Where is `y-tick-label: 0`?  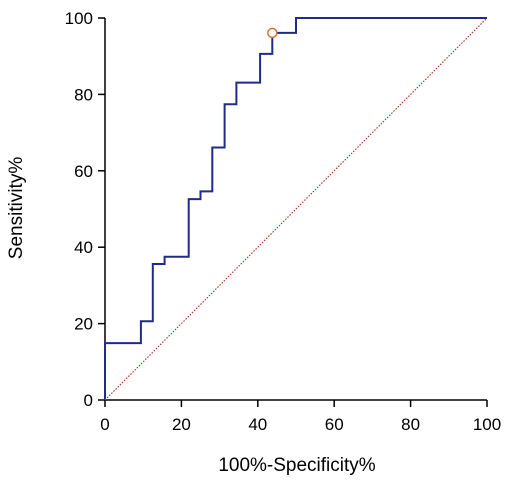
y-tick-label: 0 is located at coordinates (88, 400).